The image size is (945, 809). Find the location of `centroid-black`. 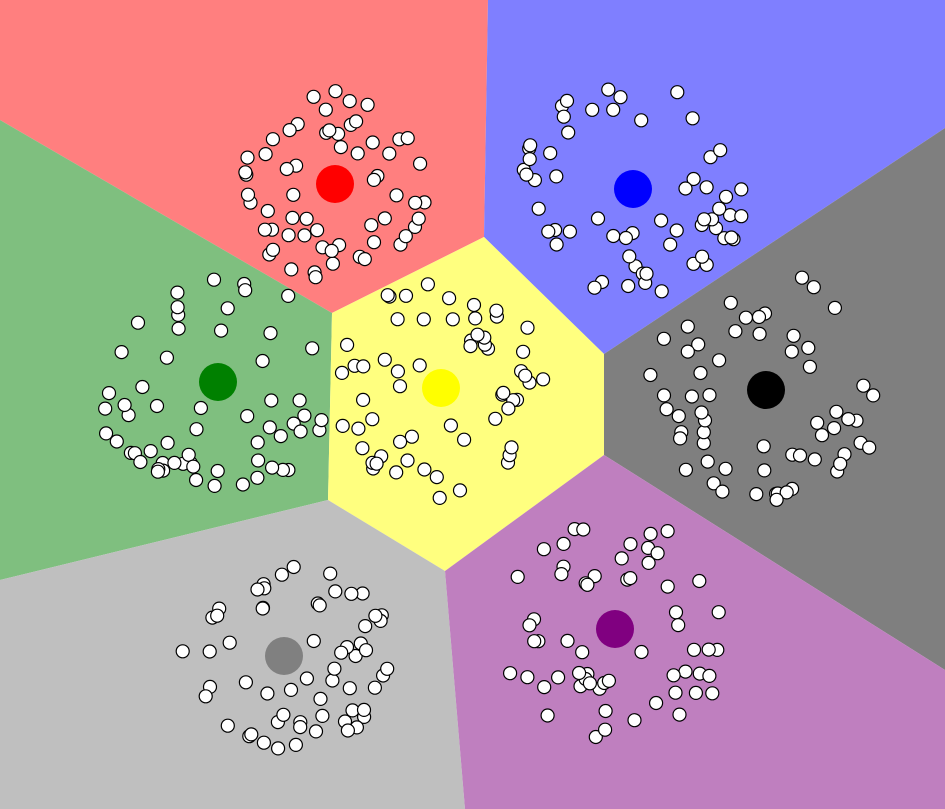

centroid-black is located at coordinates (766, 390).